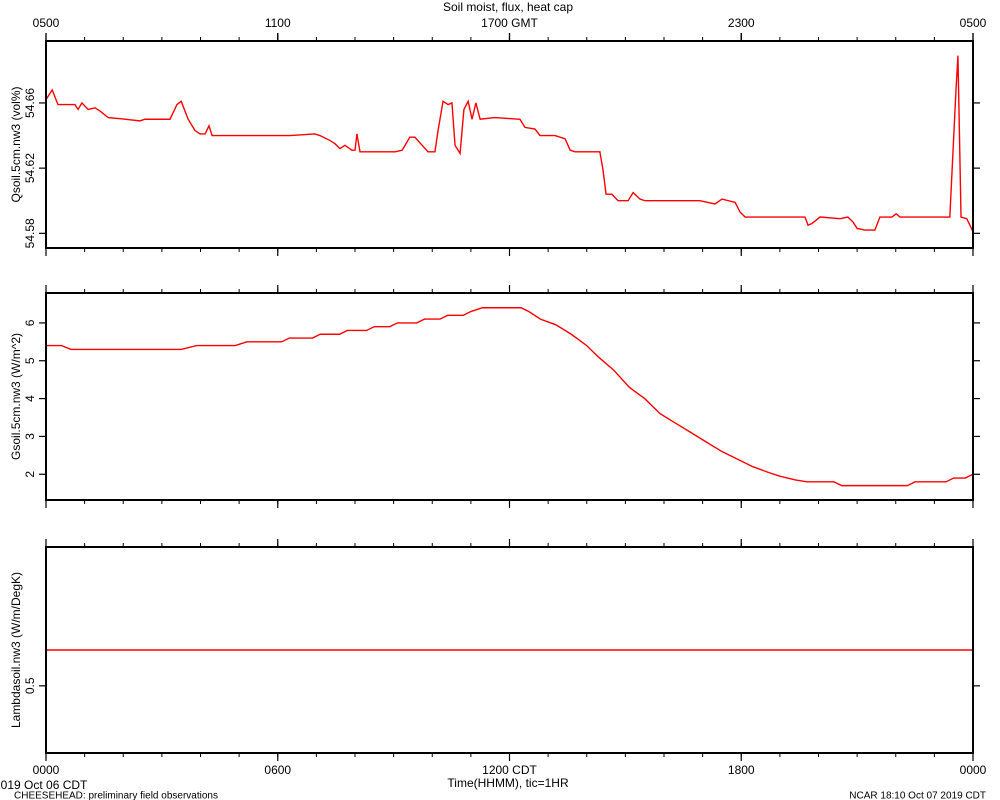  Describe the element at coordinates (509, 770) in the screenshot. I see `x-tick-label: 1200 CDT` at that location.